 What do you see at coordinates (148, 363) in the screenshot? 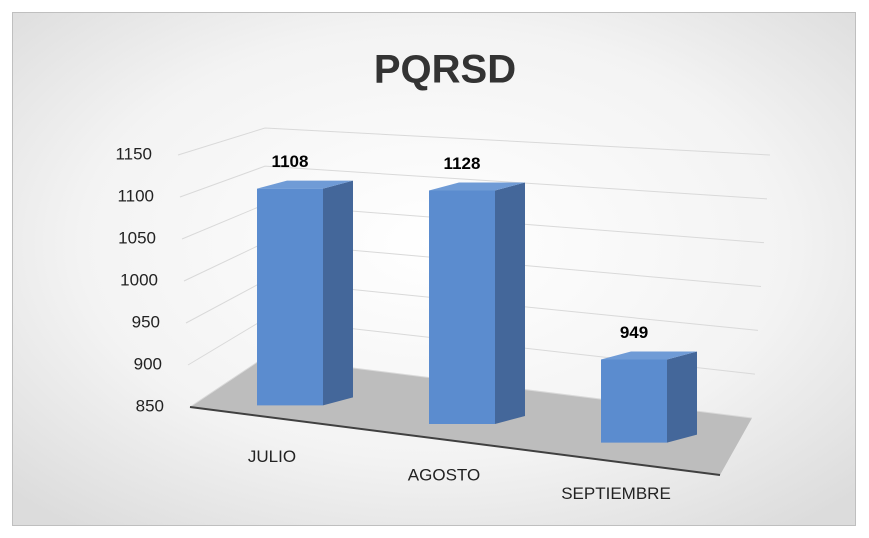
I see `y-tick-label: 900` at bounding box center [148, 363].